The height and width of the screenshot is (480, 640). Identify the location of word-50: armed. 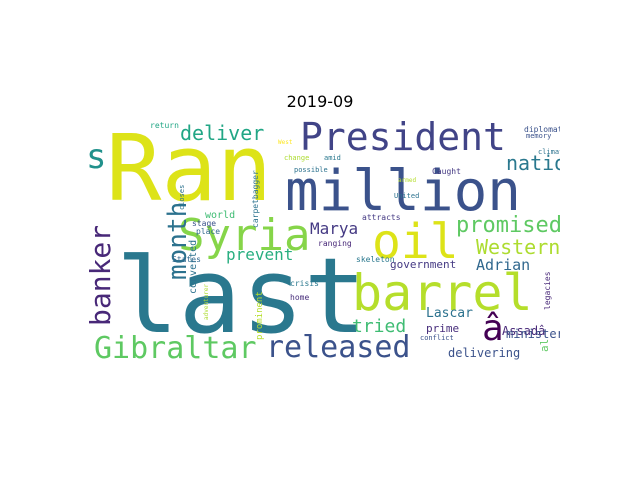
(407, 180).